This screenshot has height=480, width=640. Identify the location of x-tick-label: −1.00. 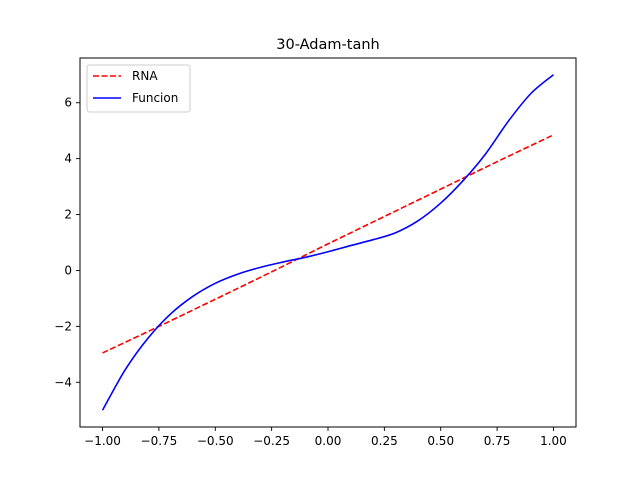
(102, 441).